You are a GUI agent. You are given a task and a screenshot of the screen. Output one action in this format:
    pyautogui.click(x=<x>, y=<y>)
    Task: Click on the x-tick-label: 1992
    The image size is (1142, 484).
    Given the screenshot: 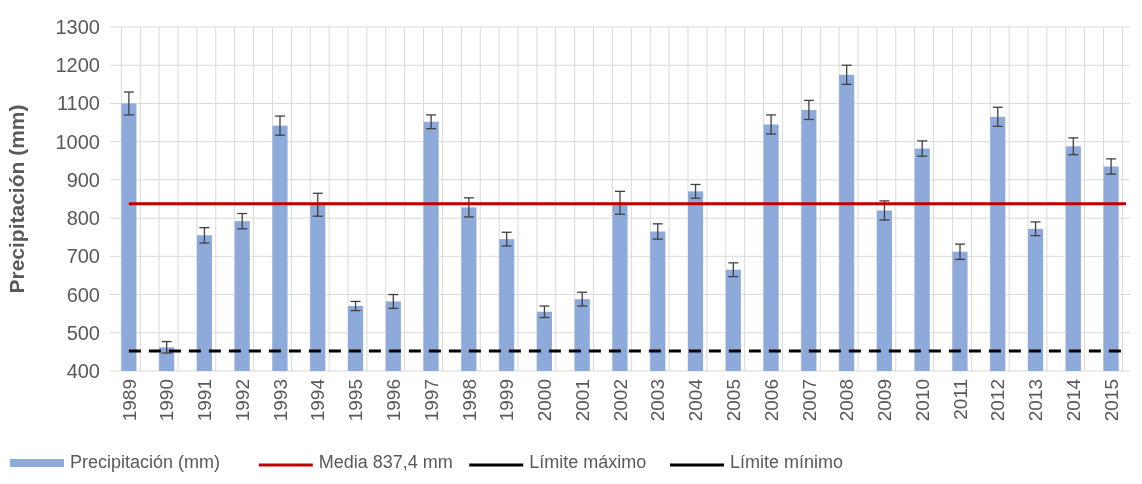 What is the action you would take?
    pyautogui.click(x=242, y=400)
    